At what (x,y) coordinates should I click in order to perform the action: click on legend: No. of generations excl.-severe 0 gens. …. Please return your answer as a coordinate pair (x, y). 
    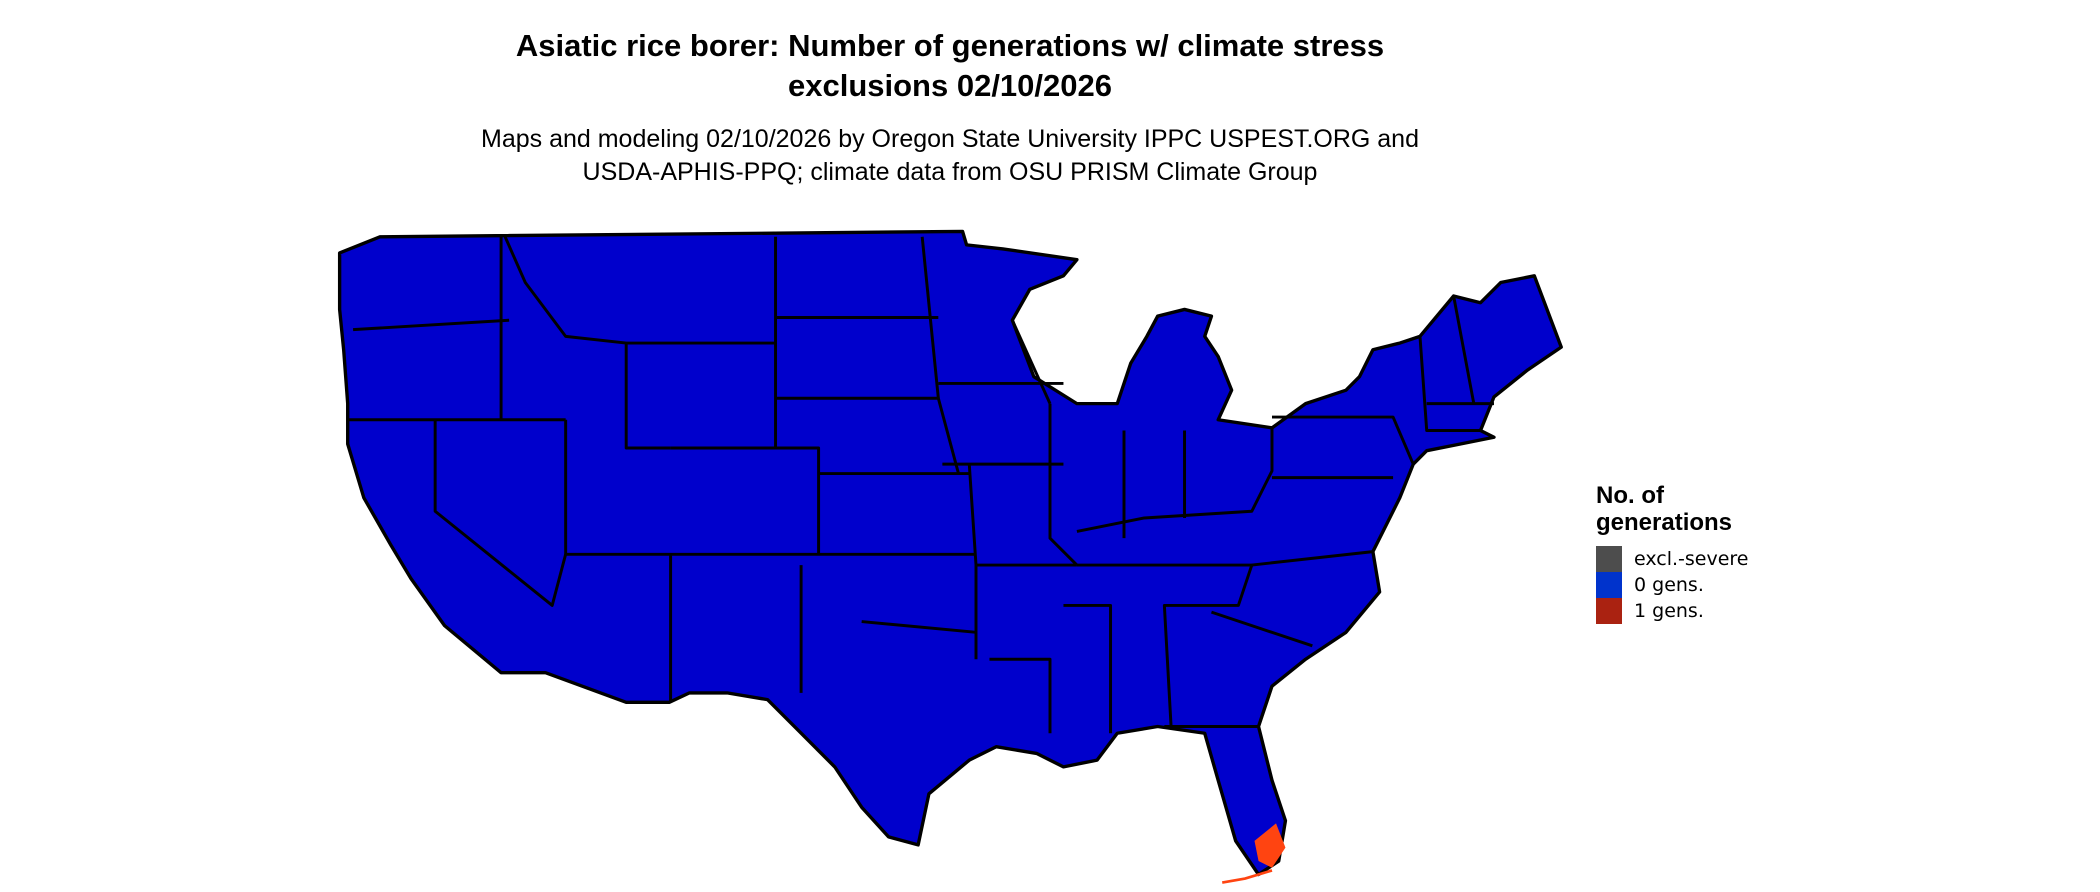
    Looking at the image, I should click on (1672, 553).